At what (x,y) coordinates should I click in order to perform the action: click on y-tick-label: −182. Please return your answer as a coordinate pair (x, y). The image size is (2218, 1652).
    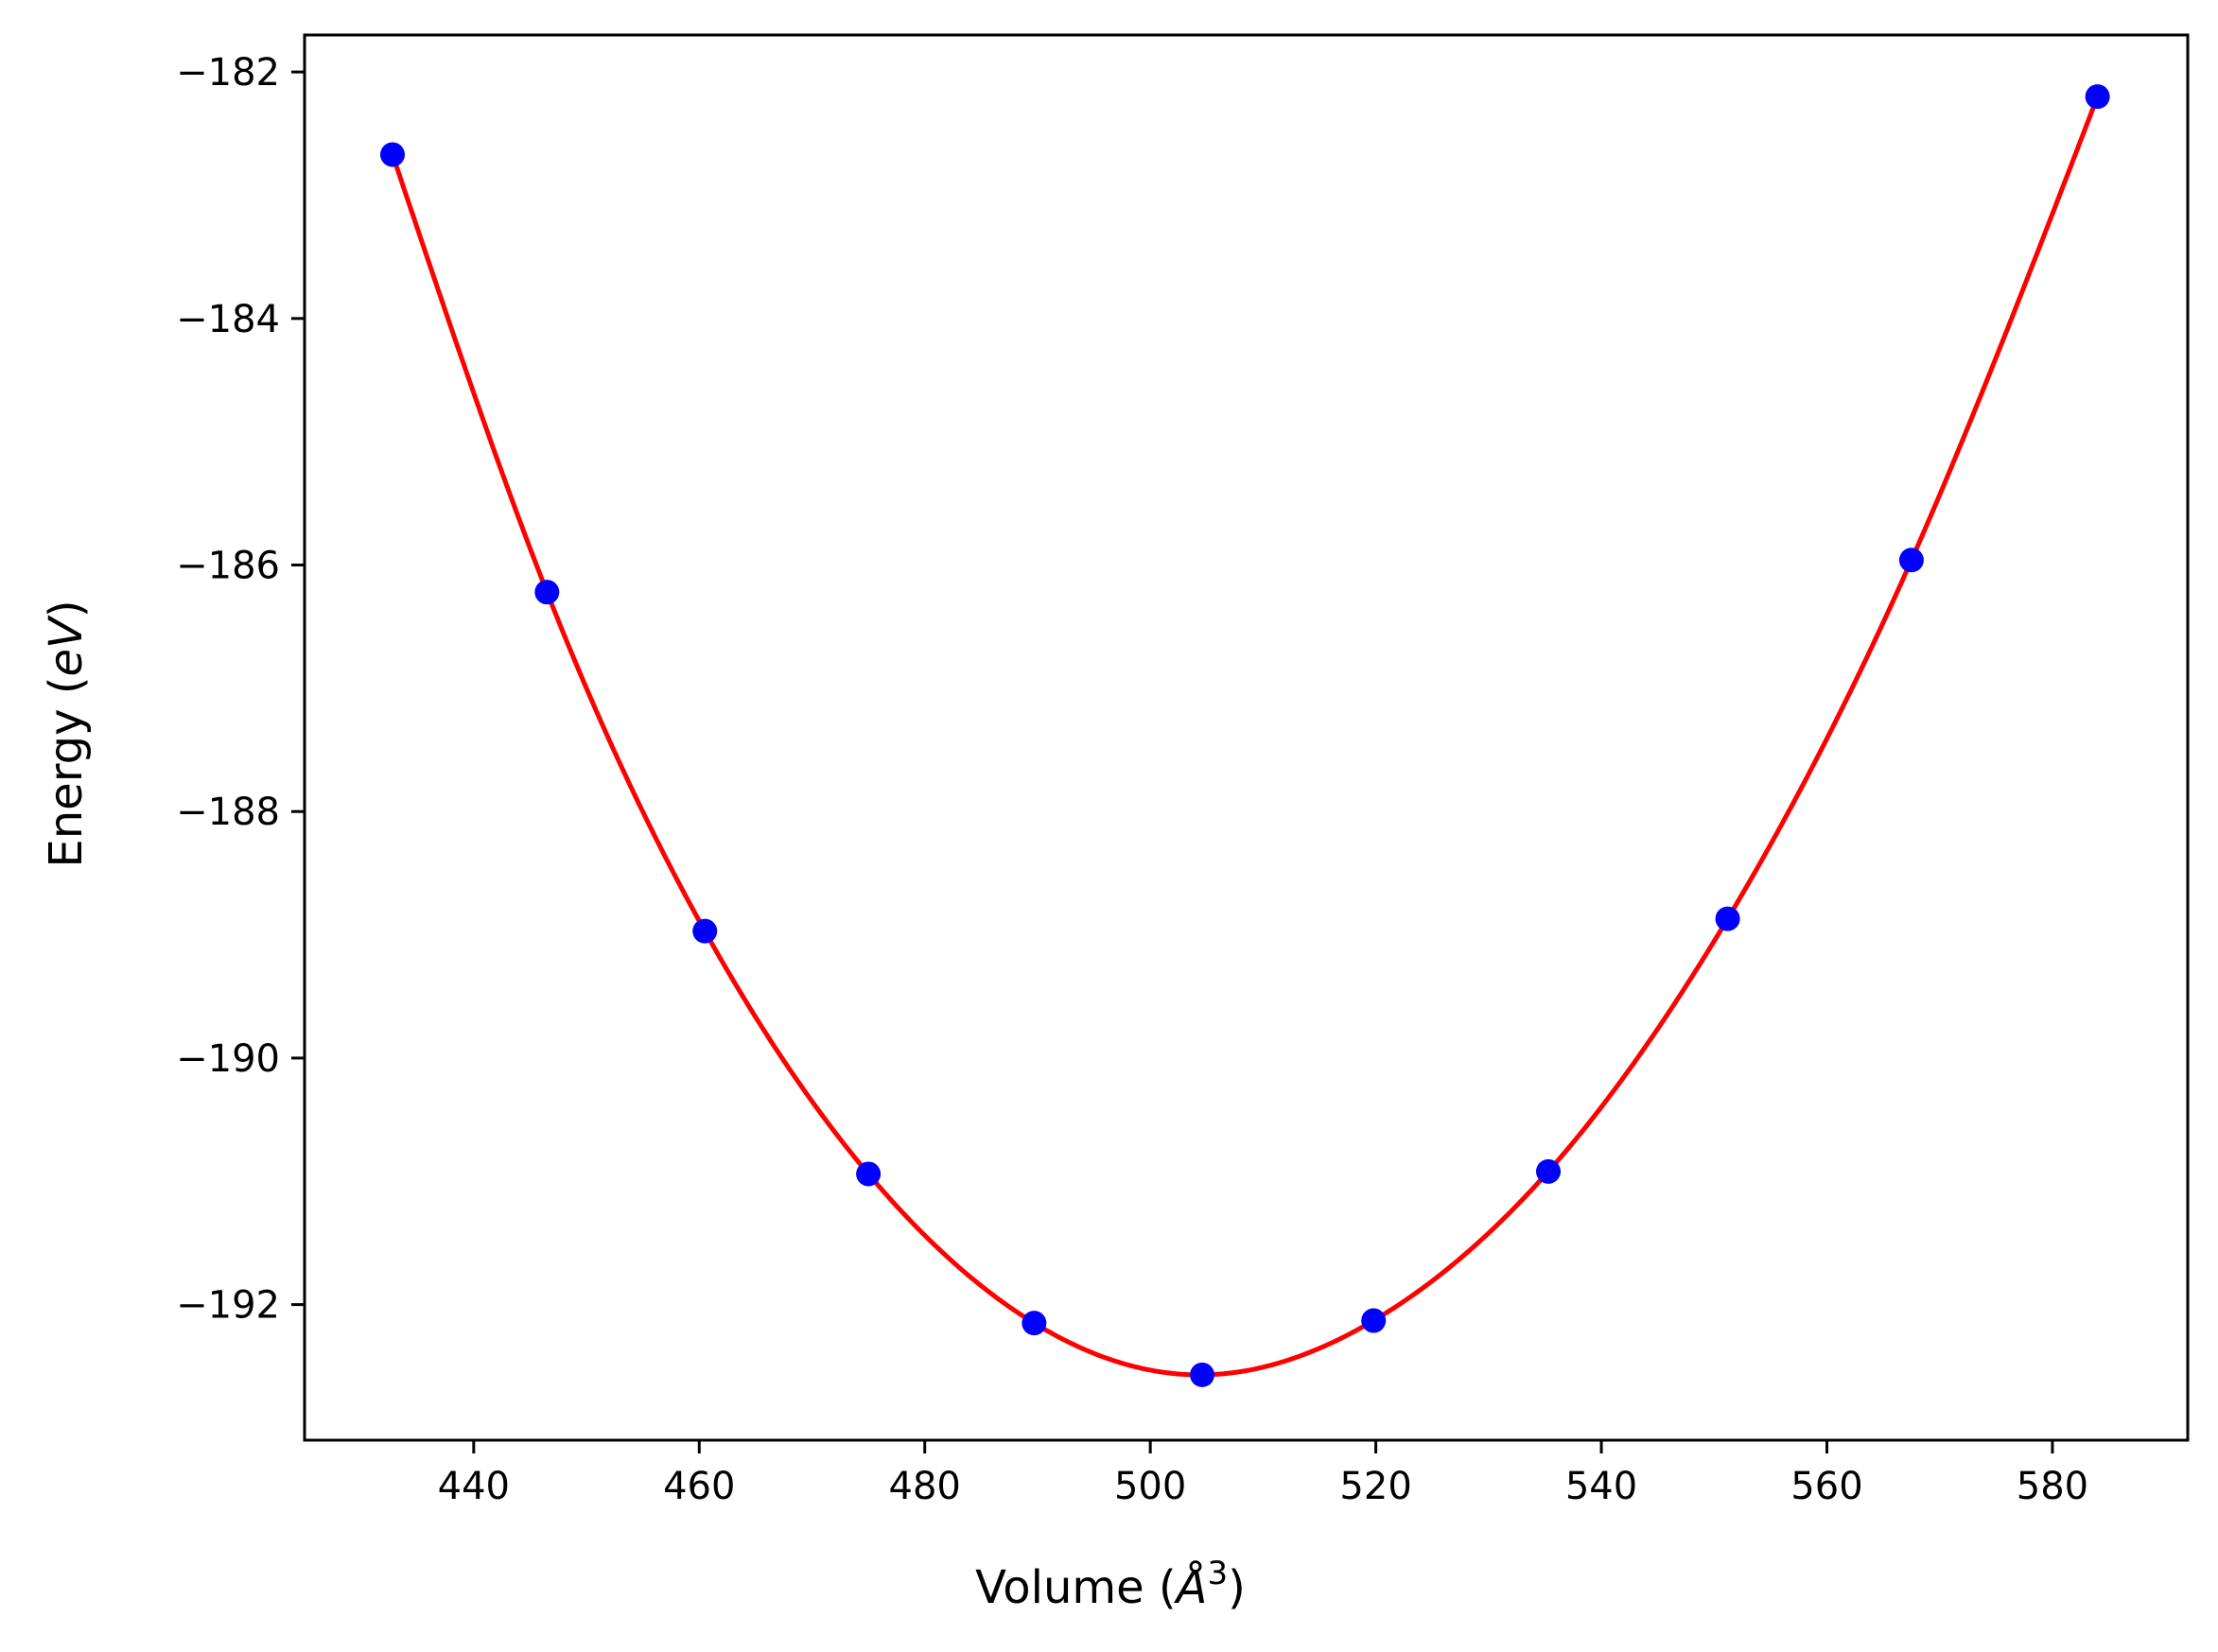
    Looking at the image, I should click on (228, 73).